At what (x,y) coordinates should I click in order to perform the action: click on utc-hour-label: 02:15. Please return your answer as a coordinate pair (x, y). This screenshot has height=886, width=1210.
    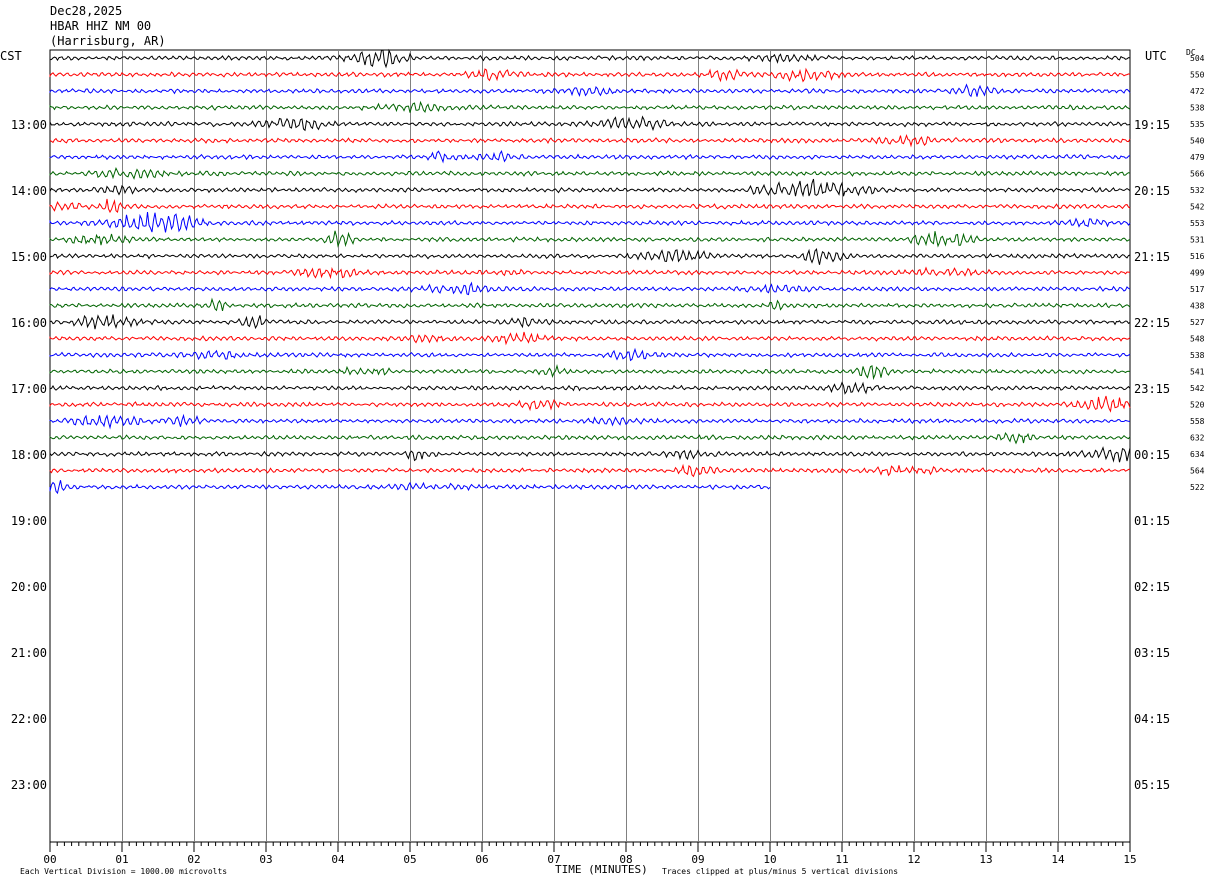
    Looking at the image, I should click on (1152, 587).